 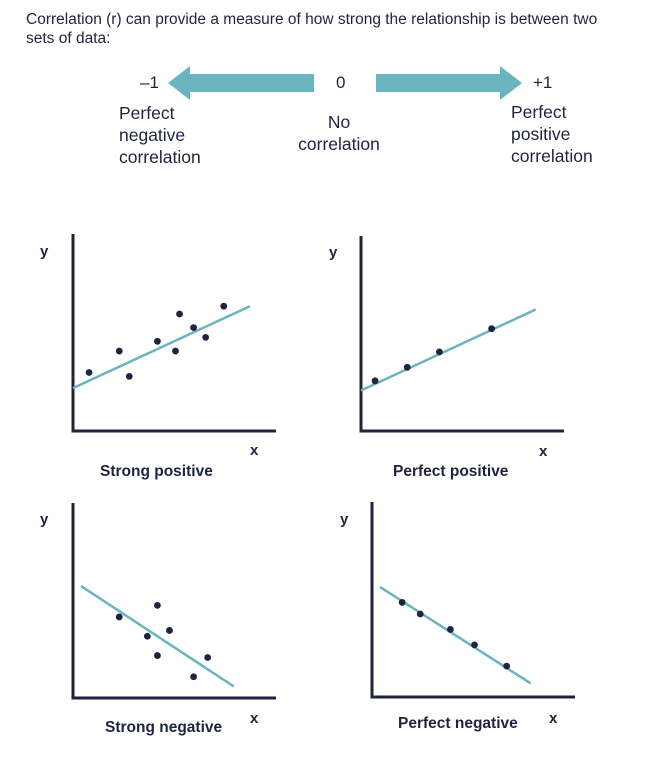 I want to click on left-arrow-shape, so click(x=241, y=83).